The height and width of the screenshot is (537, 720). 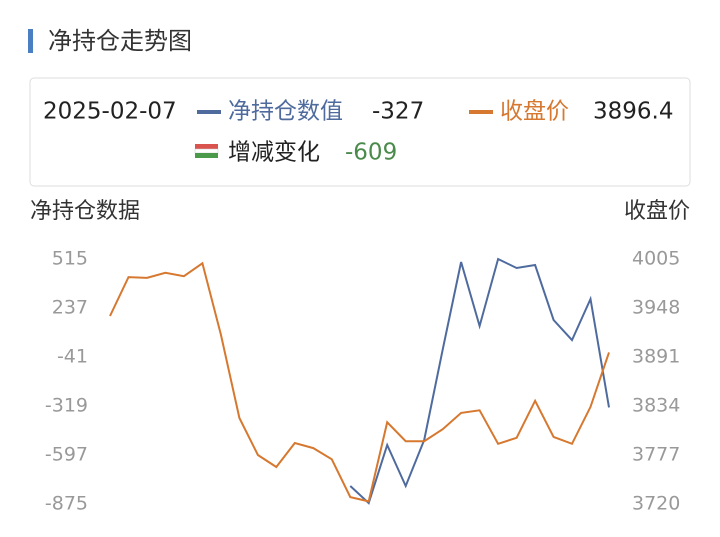 I want to click on y-tick-label: -597, so click(x=66, y=455).